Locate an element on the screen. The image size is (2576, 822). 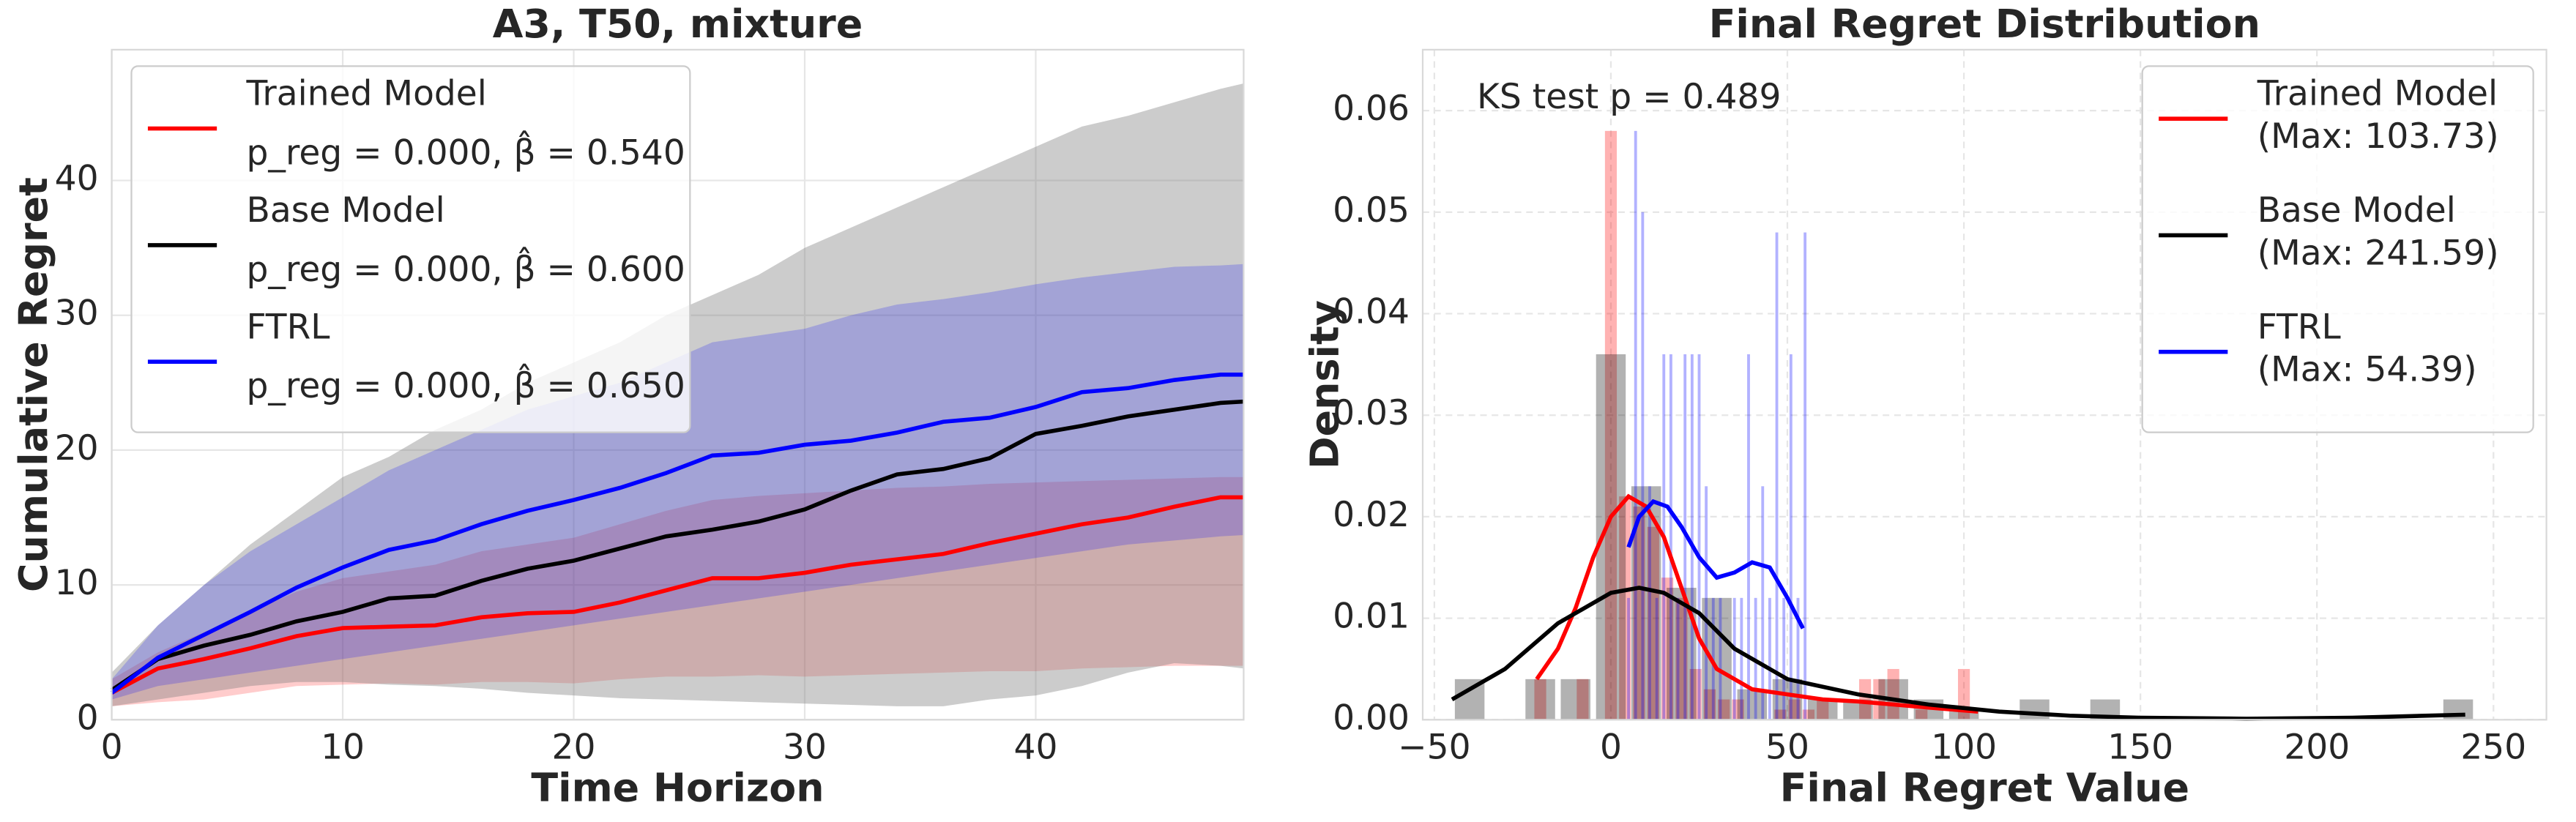
x-tick-label: 150 is located at coordinates (2140, 748).